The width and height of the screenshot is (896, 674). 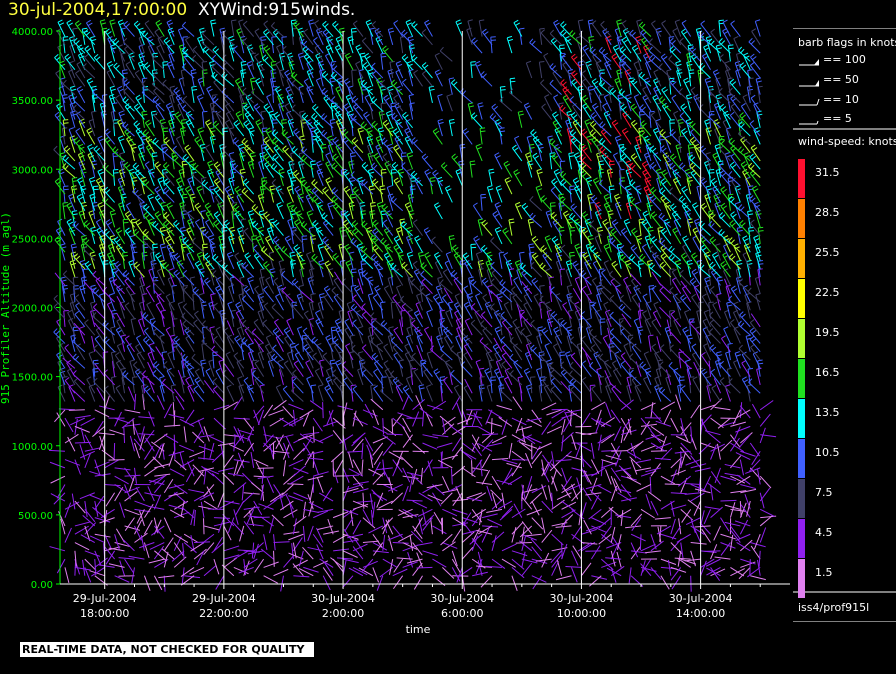 I want to click on x-tick-date: 30-Jul-2004, so click(x=582, y=598).